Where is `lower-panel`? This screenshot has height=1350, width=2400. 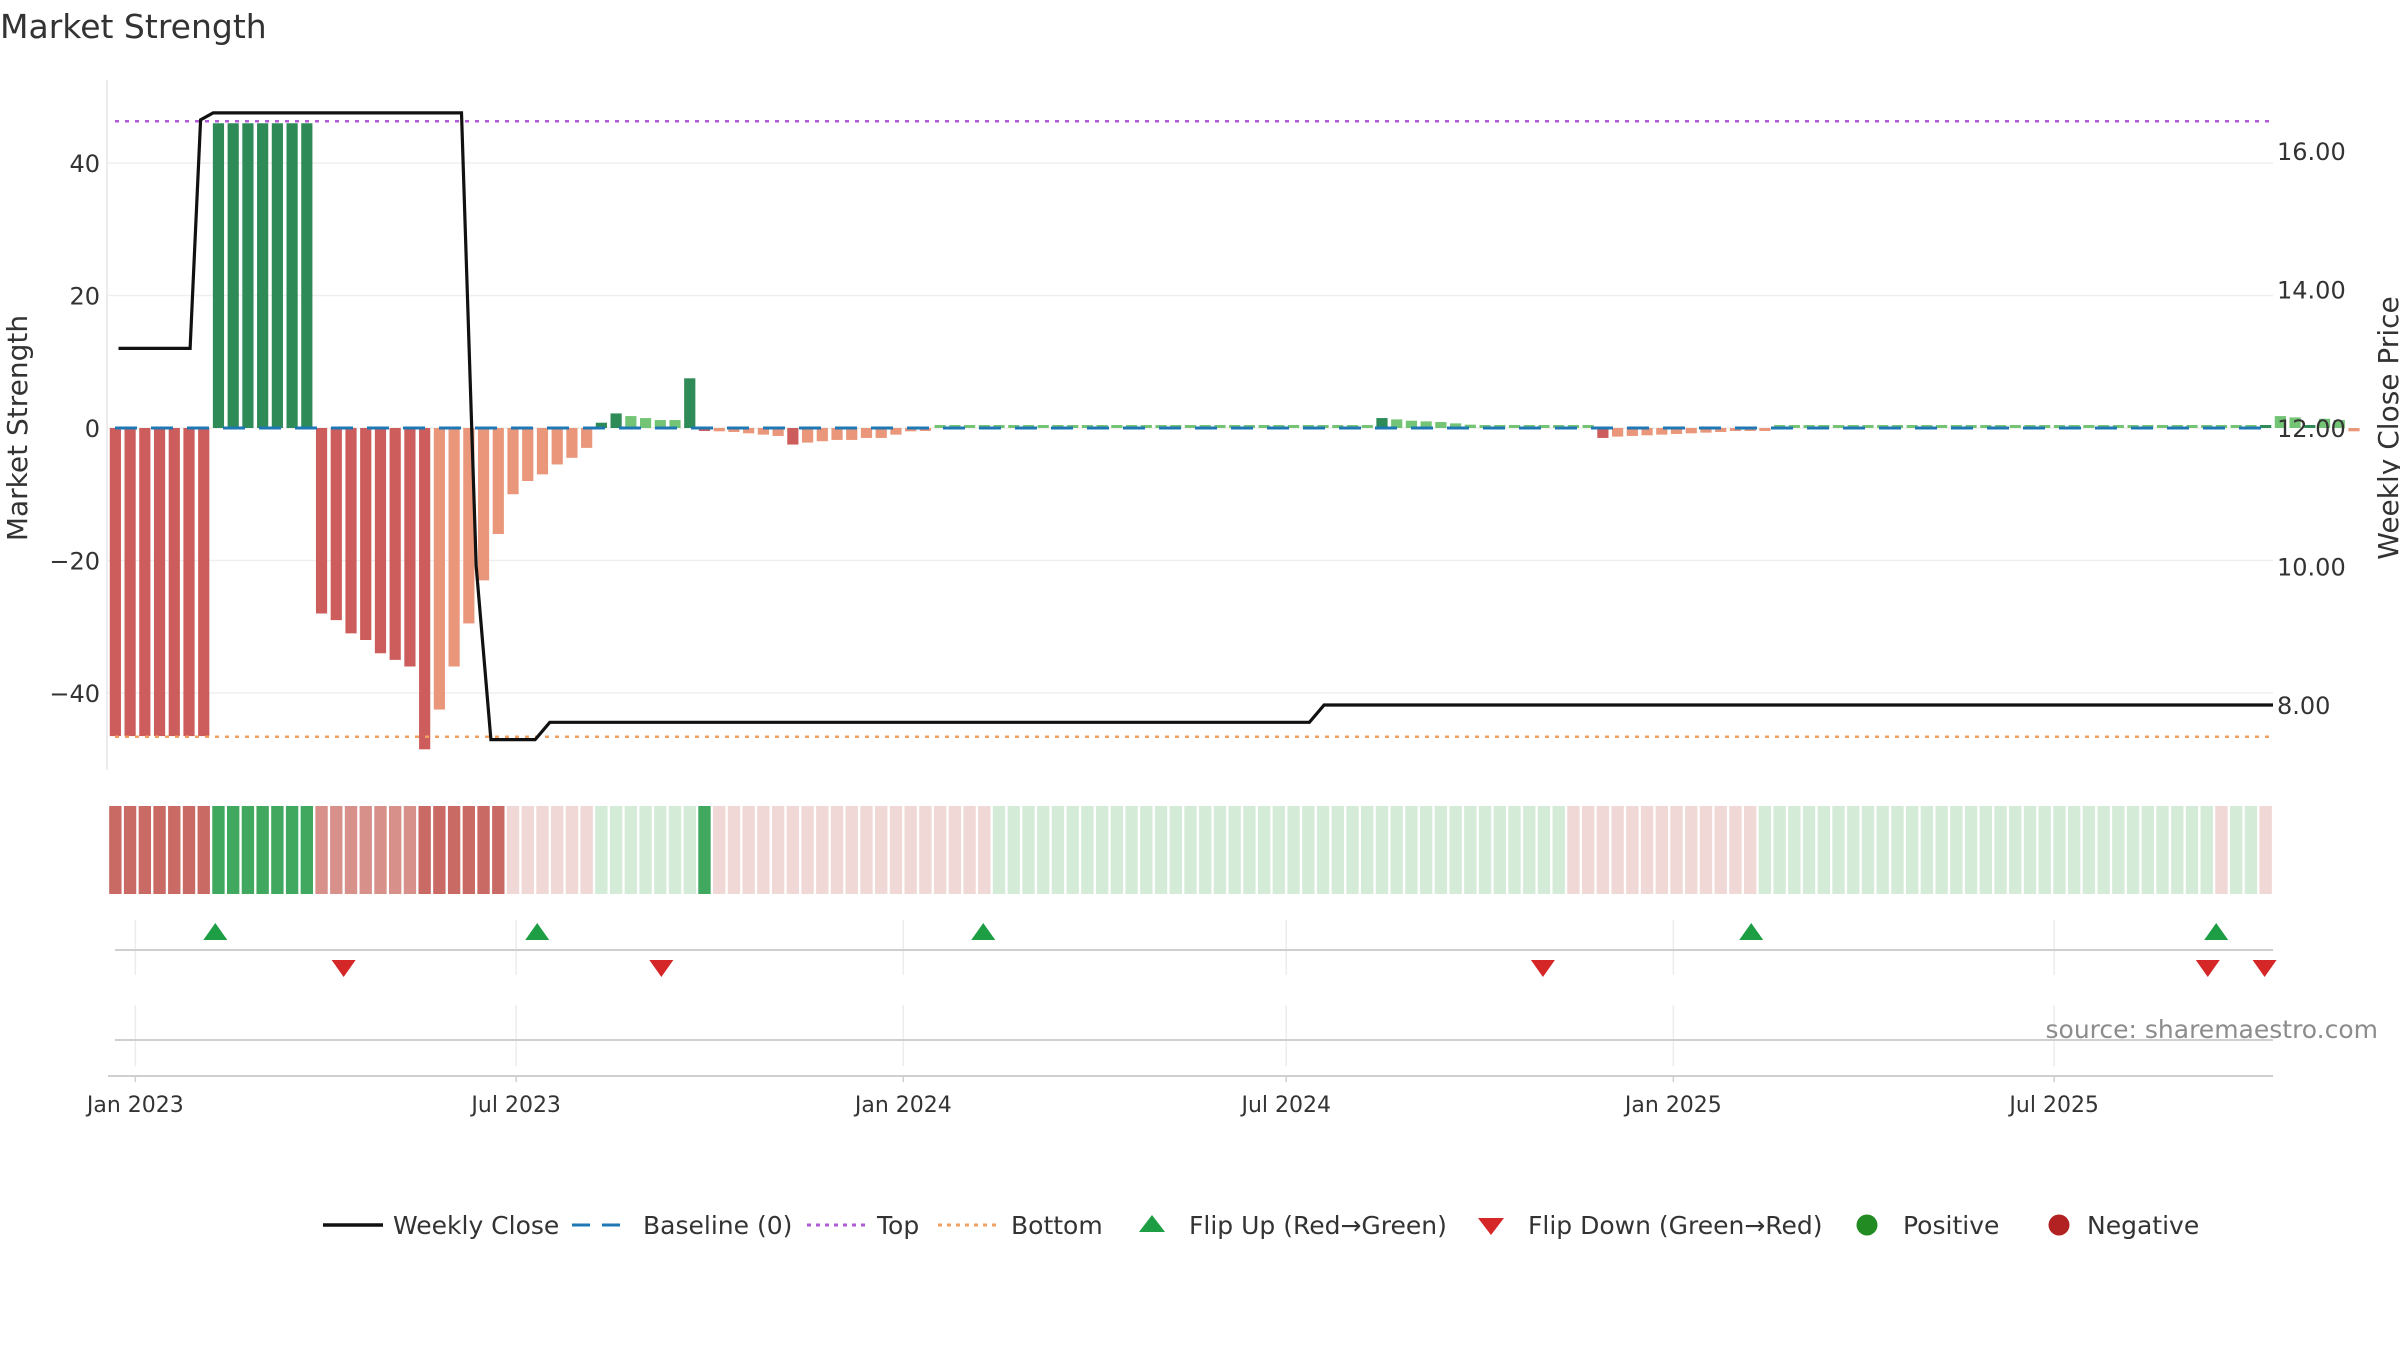
lower-panel is located at coordinates (1190, 1058).